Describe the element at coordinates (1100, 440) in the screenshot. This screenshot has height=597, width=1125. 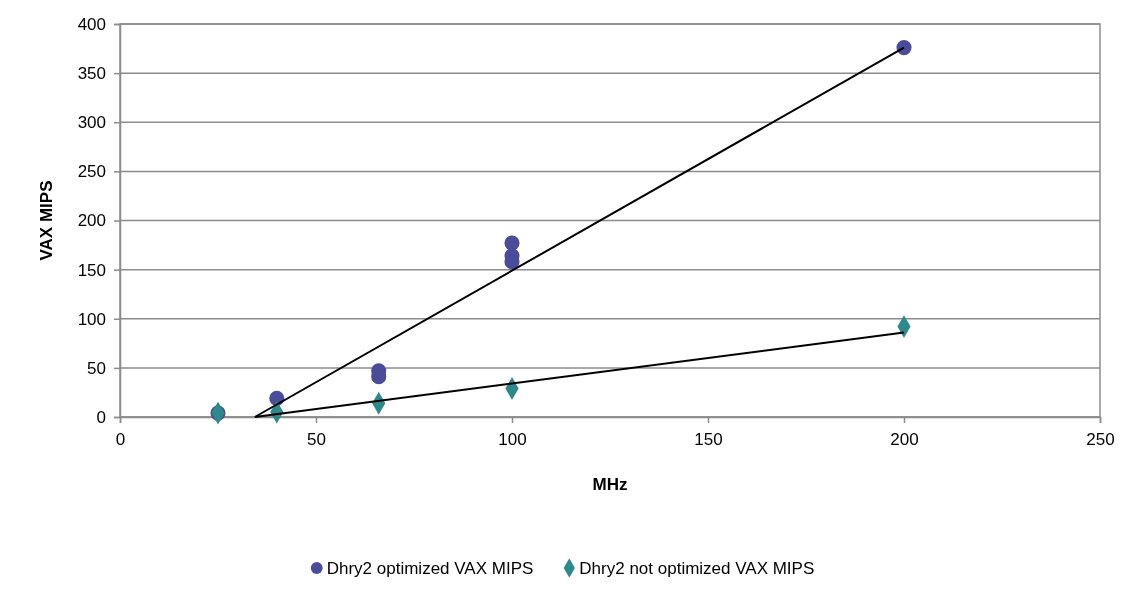
I see `x-tick-label: 250` at that location.